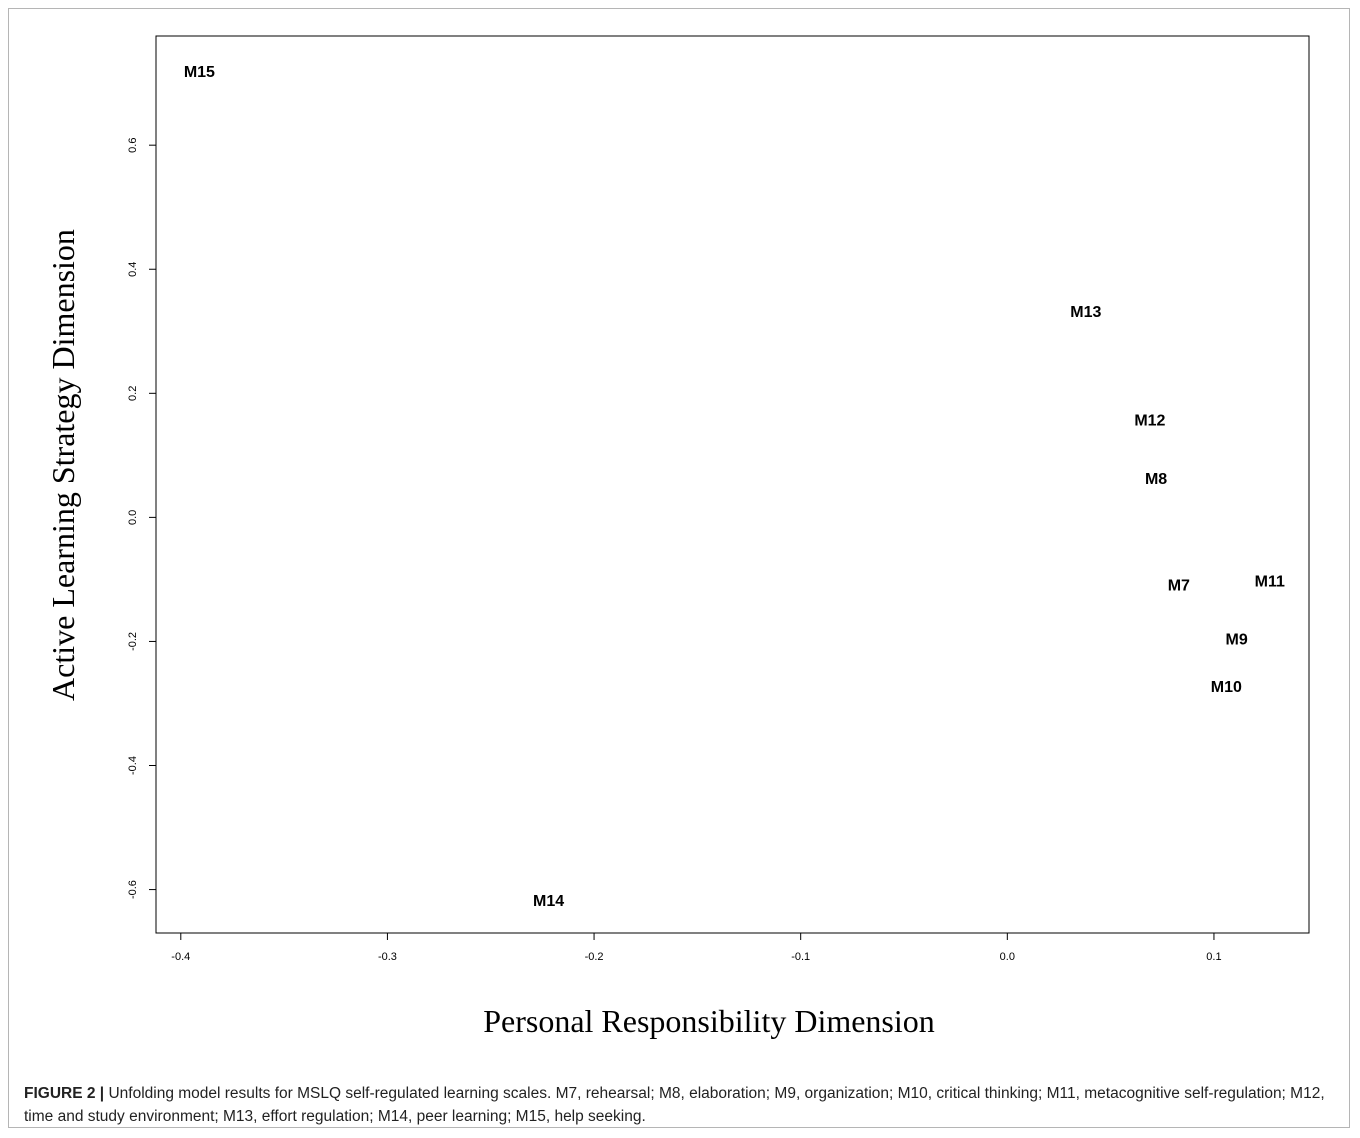 This screenshot has height=1138, width=1360. What do you see at coordinates (63, 465) in the screenshot?
I see `y-axis-title: Active Learning Strategy Dimension` at bounding box center [63, 465].